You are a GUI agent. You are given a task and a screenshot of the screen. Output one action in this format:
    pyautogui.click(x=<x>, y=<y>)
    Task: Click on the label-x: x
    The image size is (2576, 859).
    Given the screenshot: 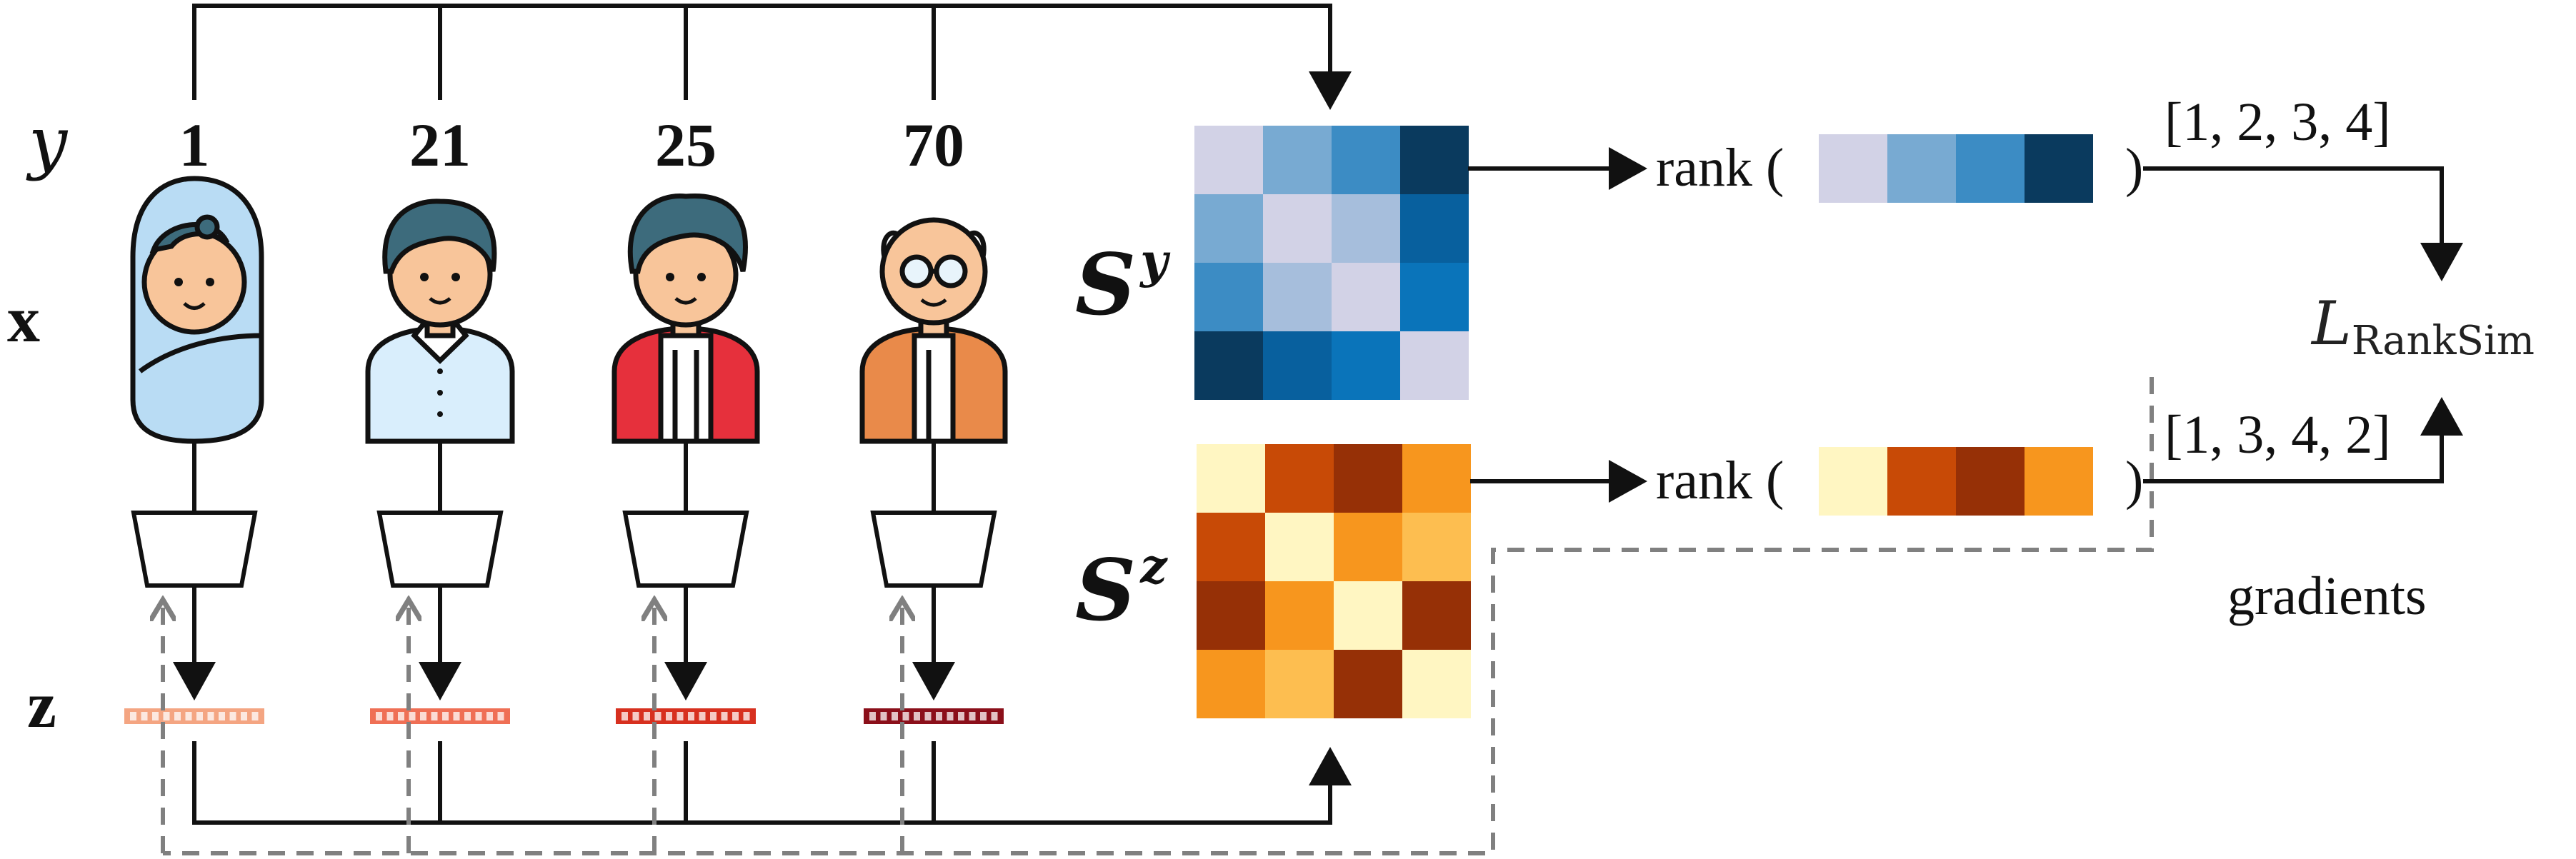 What is the action you would take?
    pyautogui.click(x=24, y=319)
    